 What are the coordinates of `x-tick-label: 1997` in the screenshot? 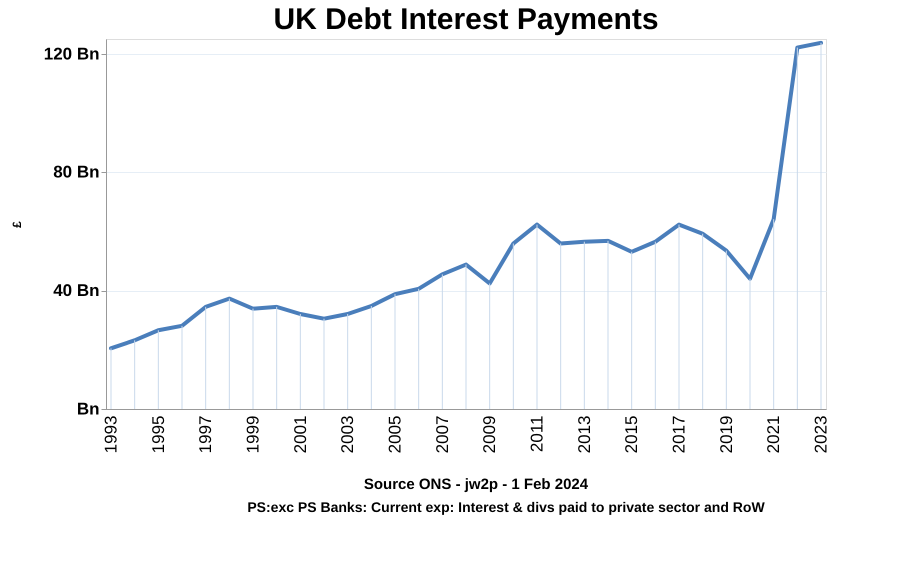 It's located at (206, 435).